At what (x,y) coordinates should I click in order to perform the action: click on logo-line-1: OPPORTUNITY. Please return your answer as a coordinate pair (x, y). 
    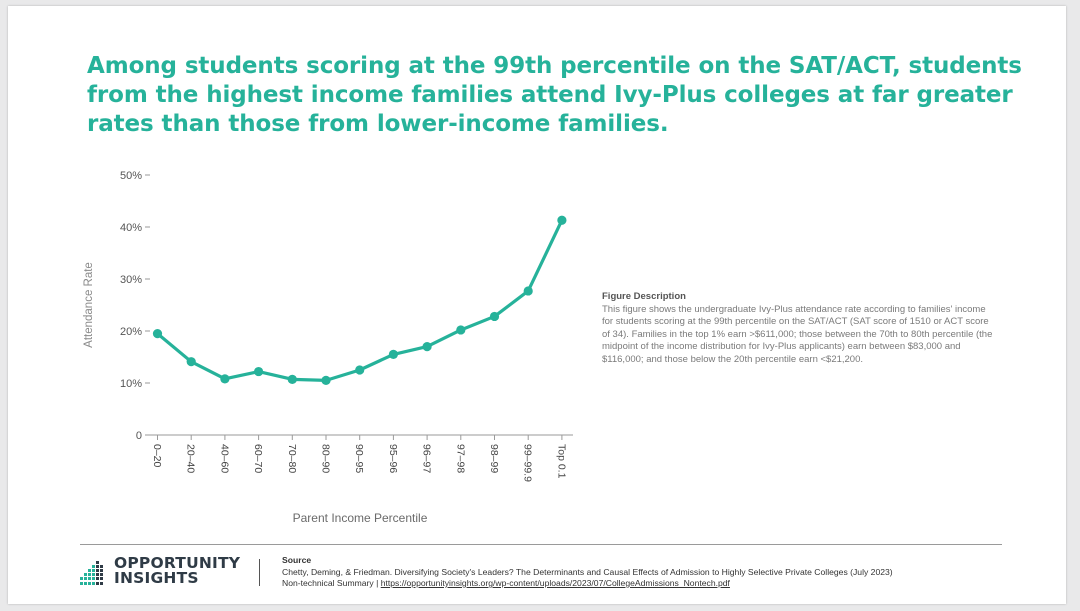
    Looking at the image, I should click on (177, 563).